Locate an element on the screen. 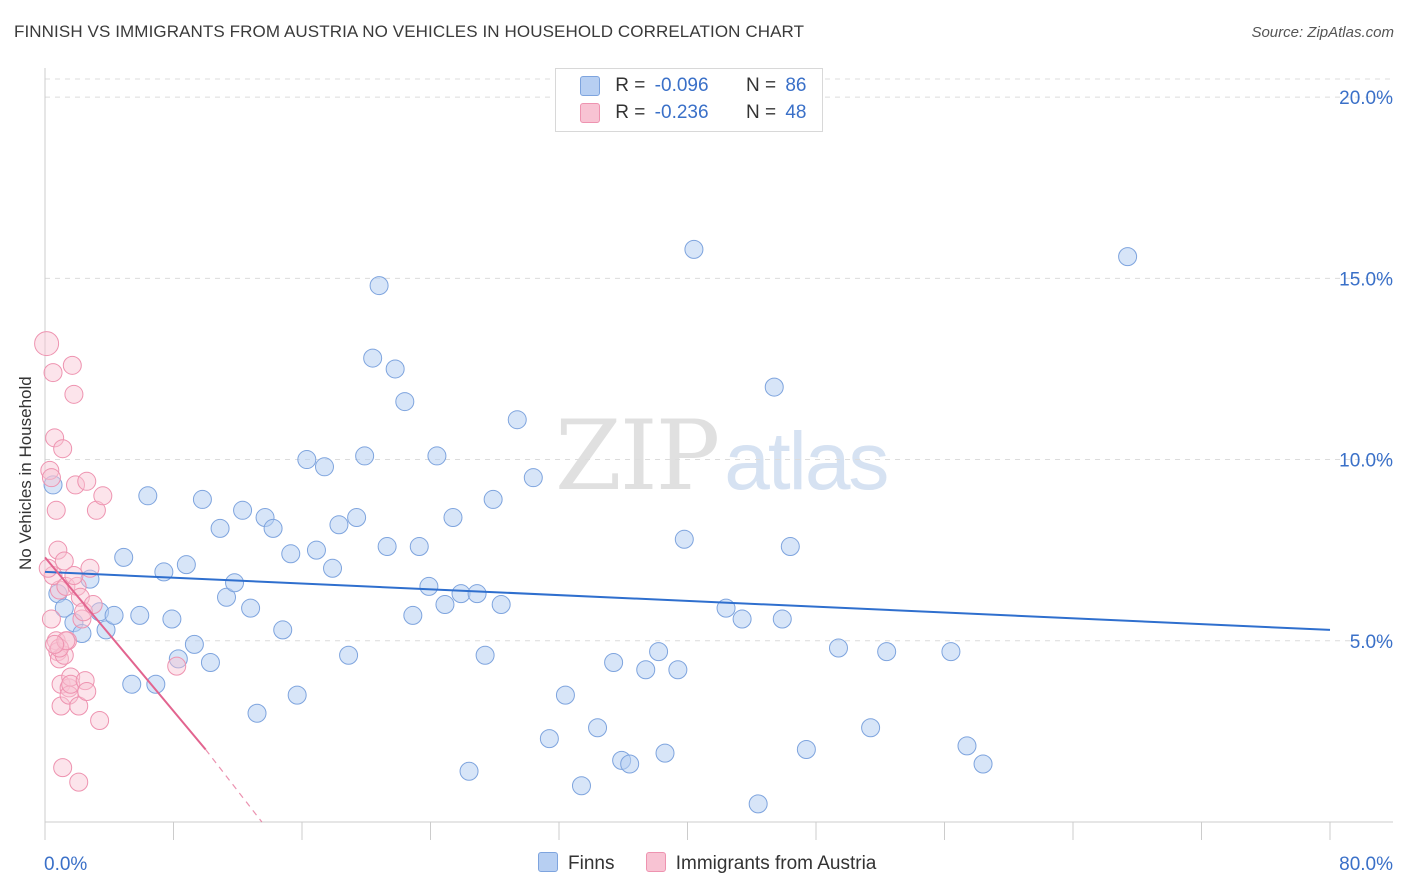 The width and height of the screenshot is (1406, 892). bottom-legend-finns: Finns is located at coordinates (576, 863).